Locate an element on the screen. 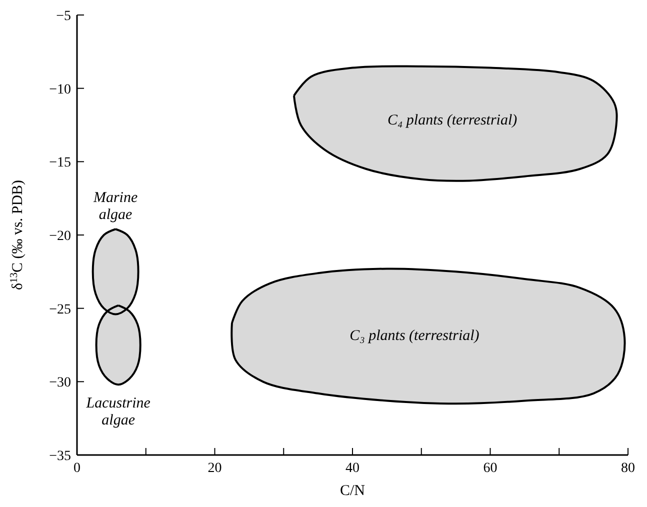  y-tick-label: −35 is located at coordinates (60, 456).